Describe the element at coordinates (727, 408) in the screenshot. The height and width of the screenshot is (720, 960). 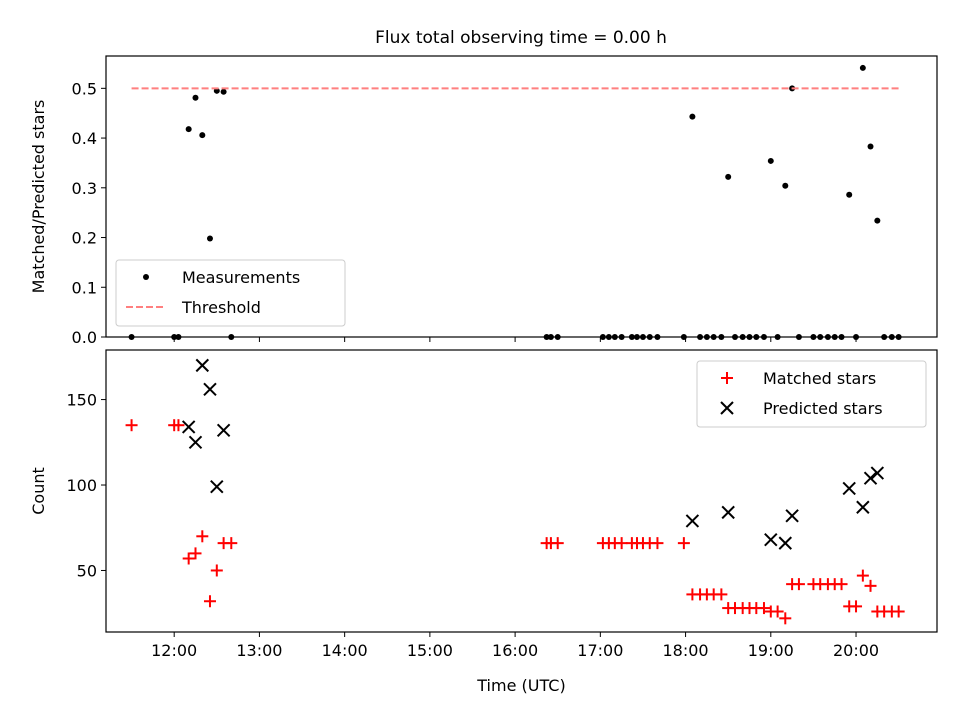
I see `legend-predicted-swatch` at that location.